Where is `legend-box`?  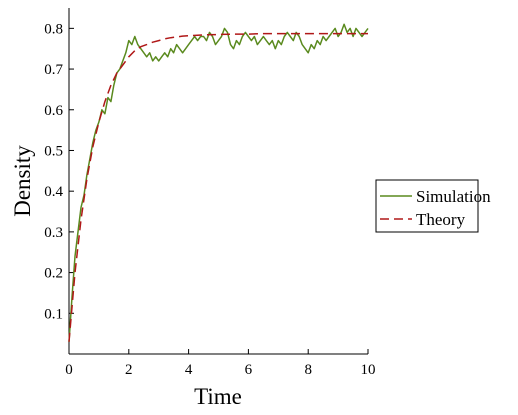
legend-box is located at coordinates (427, 206).